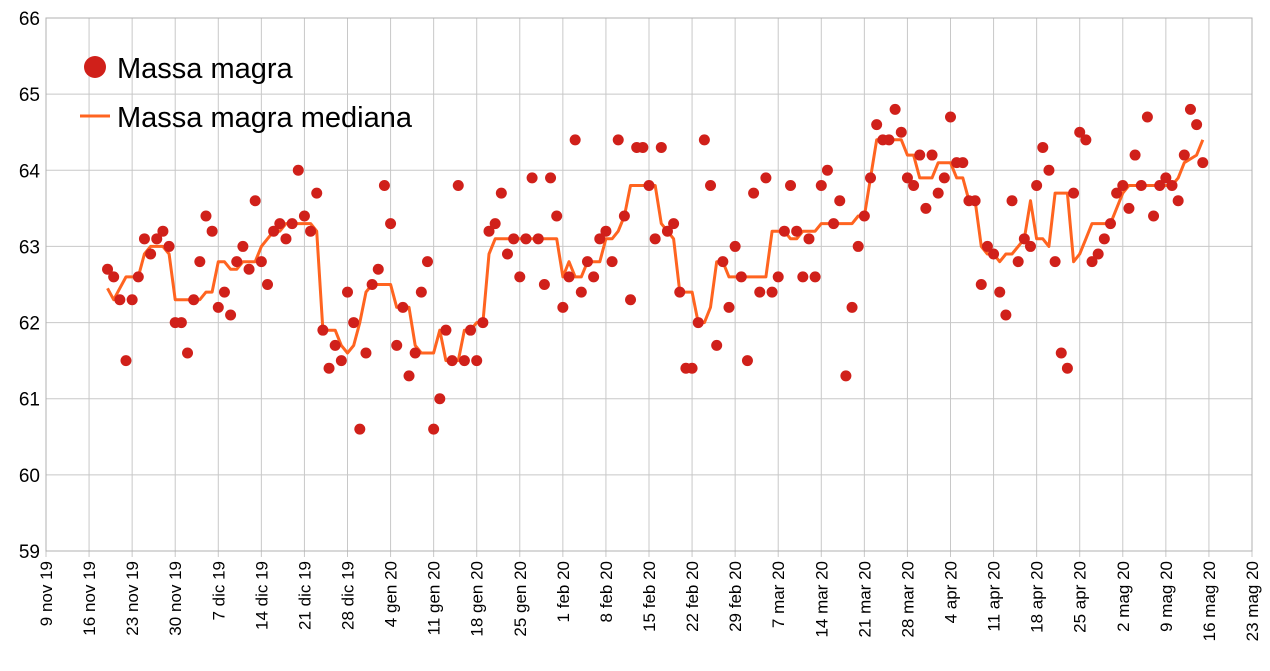 The width and height of the screenshot is (1270, 671). What do you see at coordinates (649, 596) in the screenshot?
I see `x-tick-label: 15 feb 20` at bounding box center [649, 596].